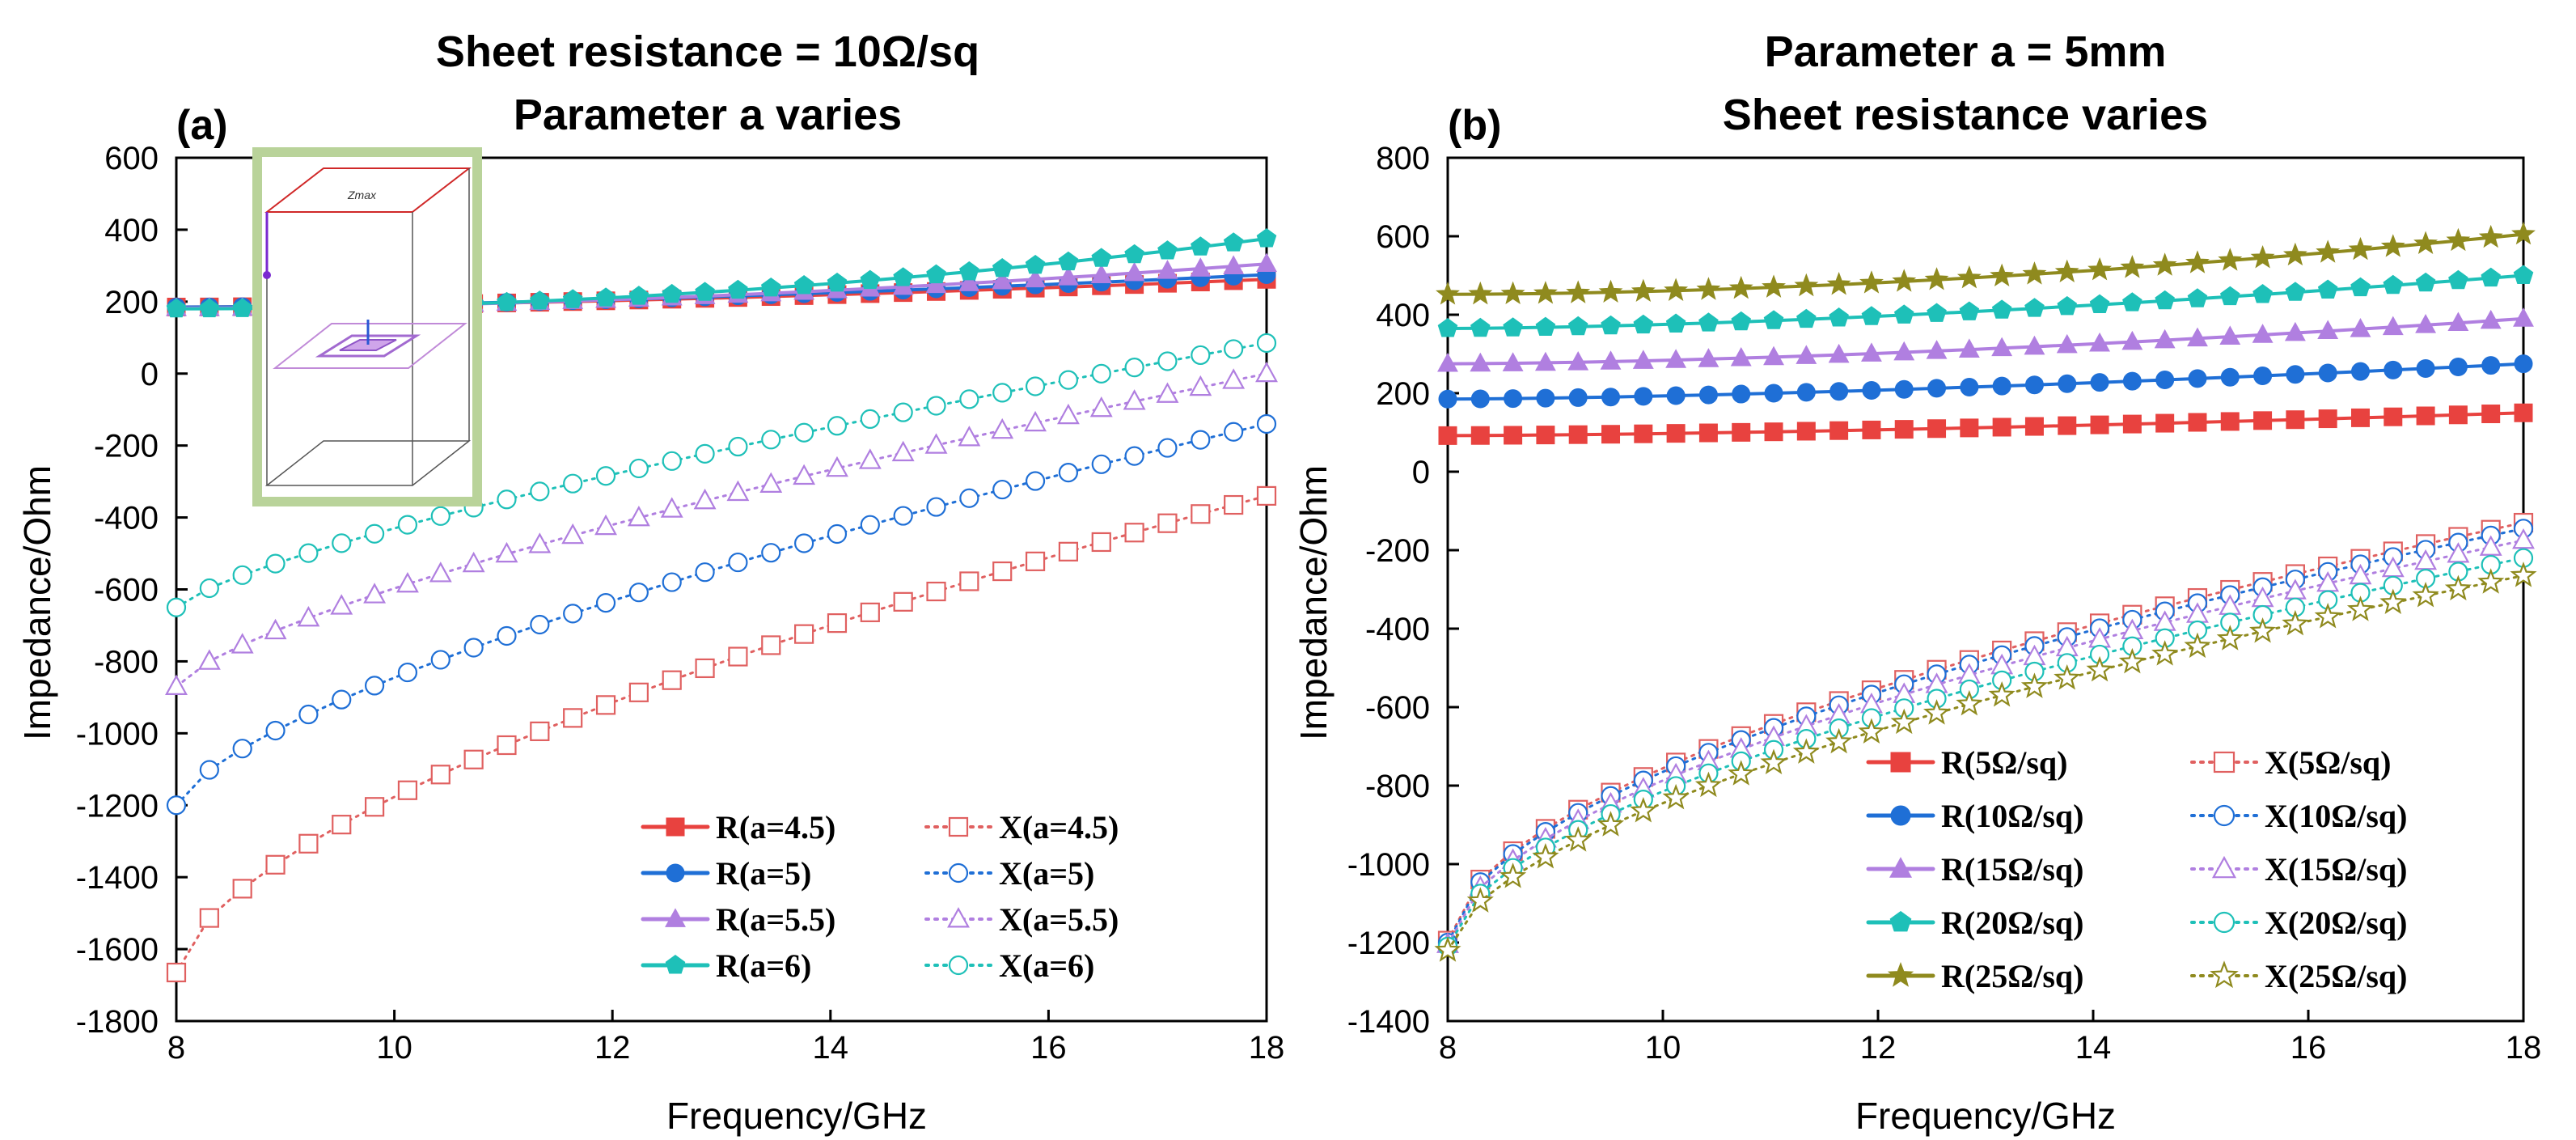 Image resolution: width=2576 pixels, height=1140 pixels. What do you see at coordinates (708, 115) in the screenshot?
I see `panel-a-title-line2: Parameter a varies` at bounding box center [708, 115].